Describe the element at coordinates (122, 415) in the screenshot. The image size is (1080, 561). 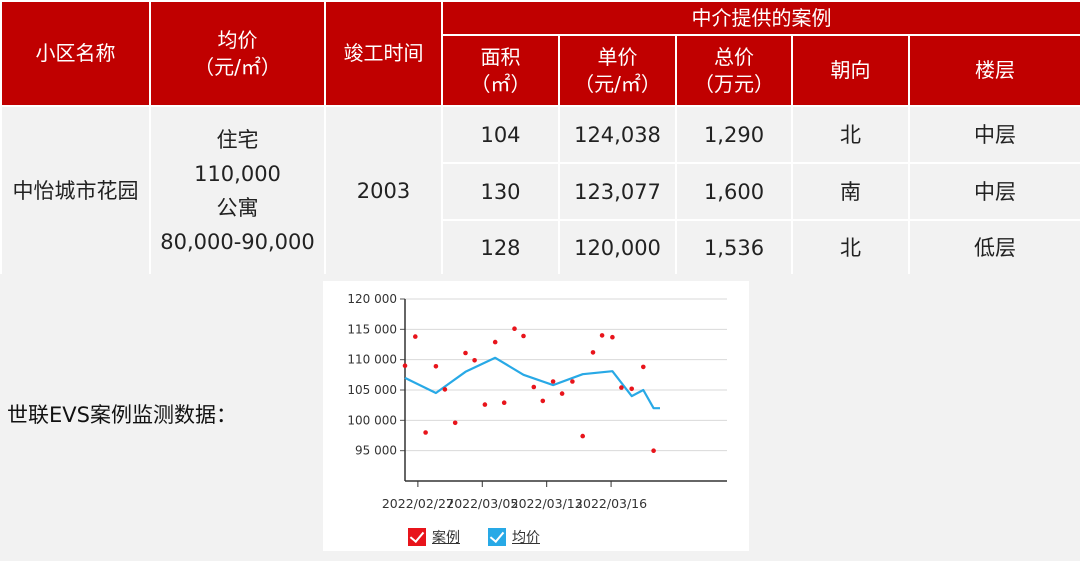
I see `evs-label: 世联EVS案例监测数据：` at that location.